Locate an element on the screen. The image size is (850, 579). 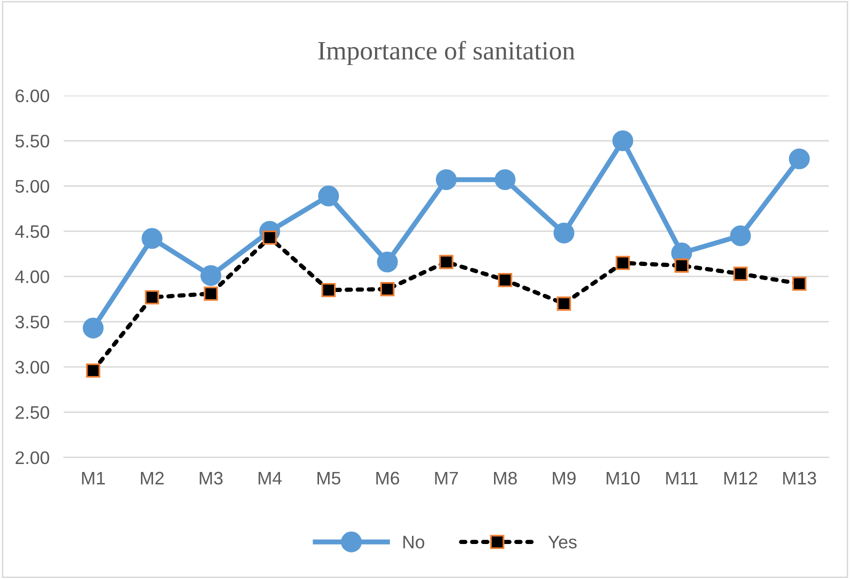
x-tick-label: M5 is located at coordinates (329, 478).